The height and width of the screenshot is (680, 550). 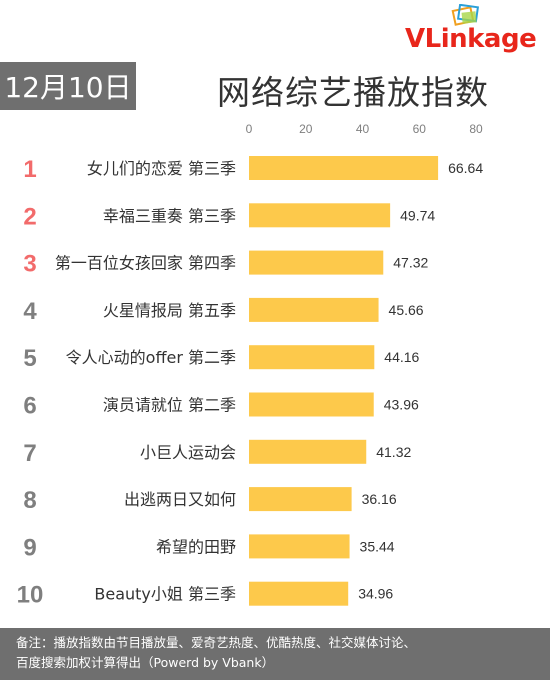 I want to click on bar-value-label: 49.74, so click(x=417, y=215).